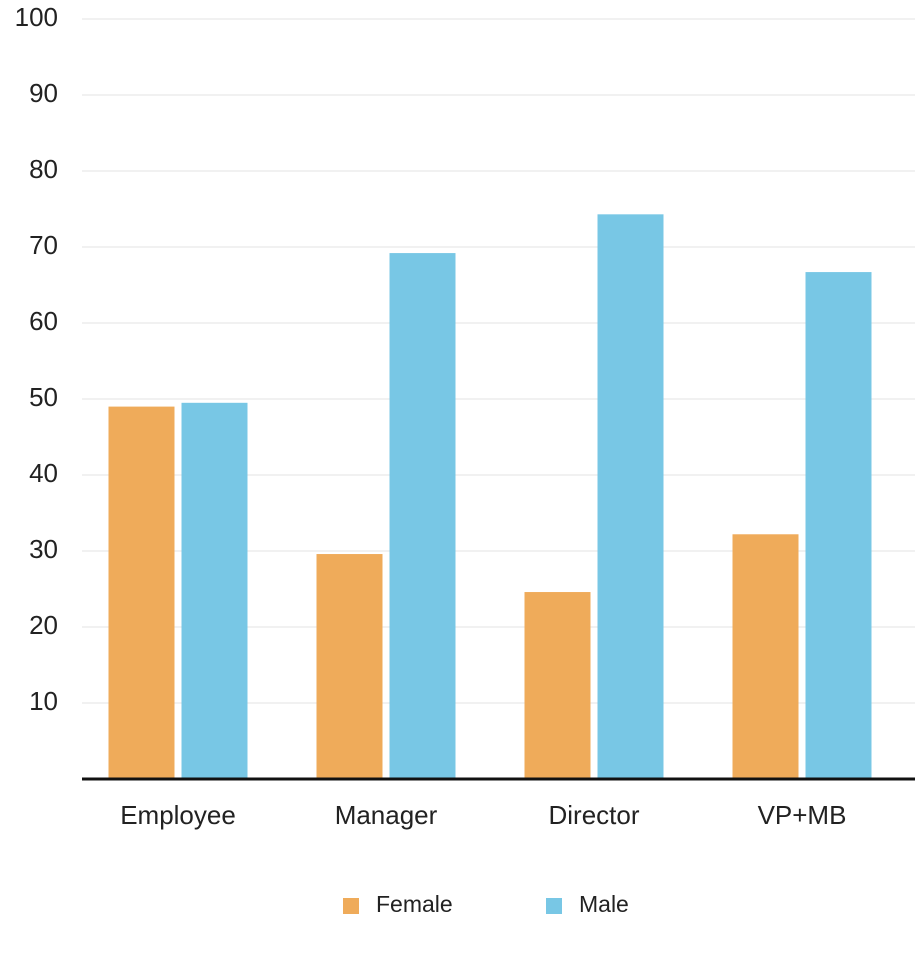  I want to click on y-tick-label: 10, so click(43, 701).